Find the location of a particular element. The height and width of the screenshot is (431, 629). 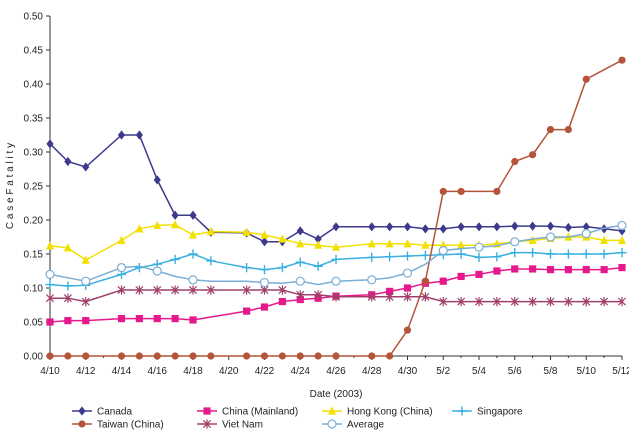

x-tick-label: 4/30 is located at coordinates (408, 371).